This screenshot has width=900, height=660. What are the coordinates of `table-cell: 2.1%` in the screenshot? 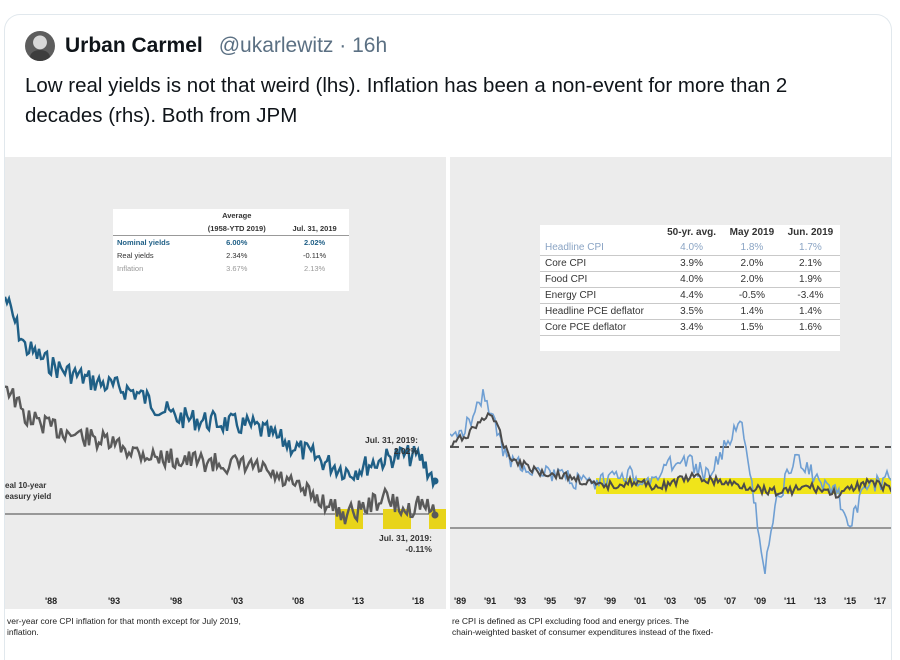 It's located at (810, 263).